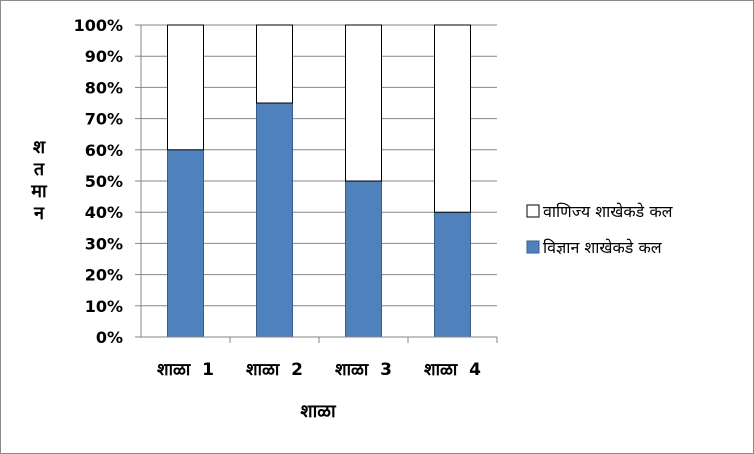 Image resolution: width=754 pixels, height=454 pixels. What do you see at coordinates (104, 275) in the screenshot?
I see `y-tick-label: 20%` at bounding box center [104, 275].